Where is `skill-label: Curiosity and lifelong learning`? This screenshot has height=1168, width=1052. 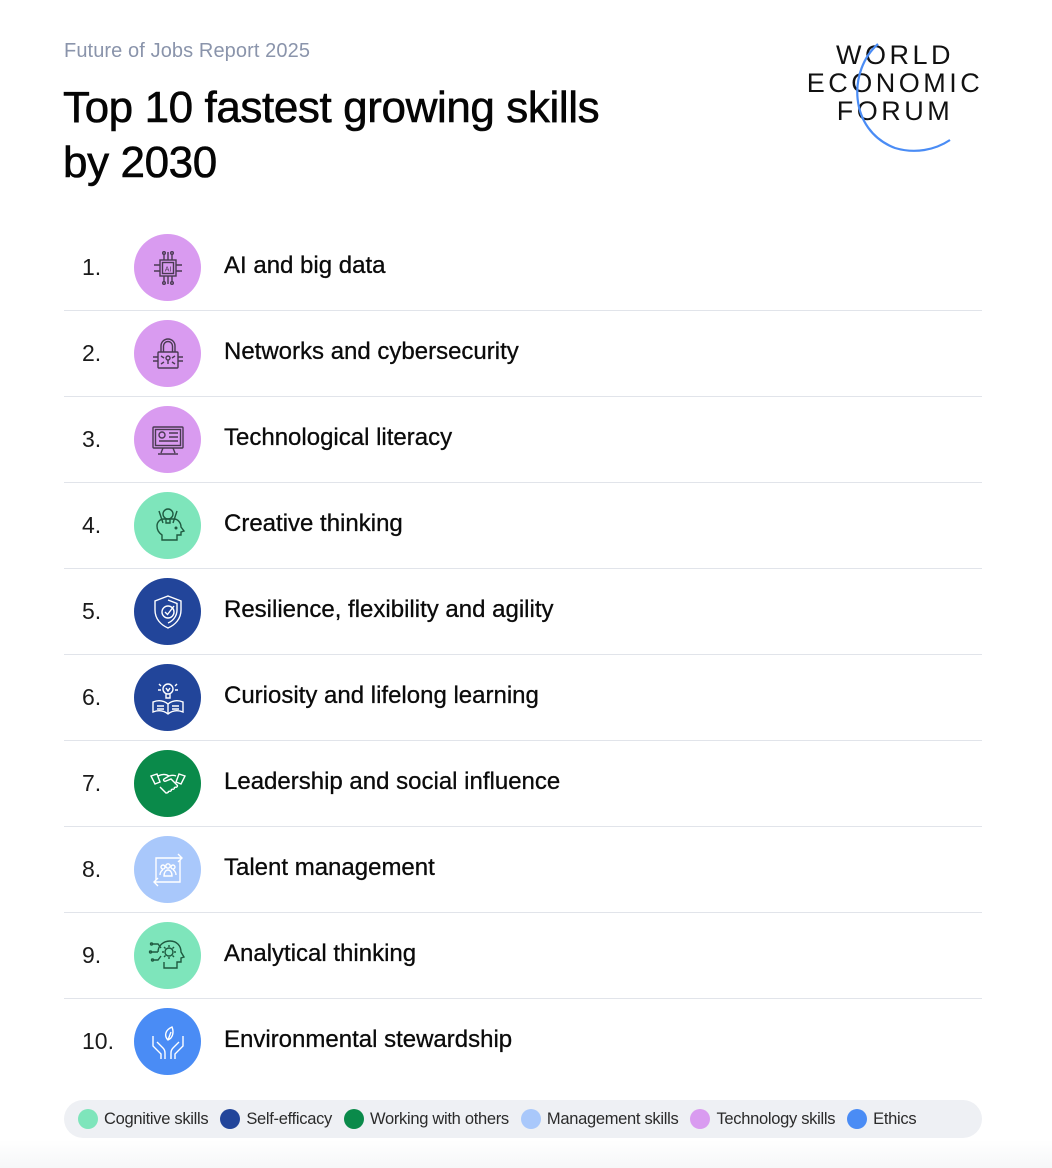 skill-label: Curiosity and lifelong learning is located at coordinates (381, 695).